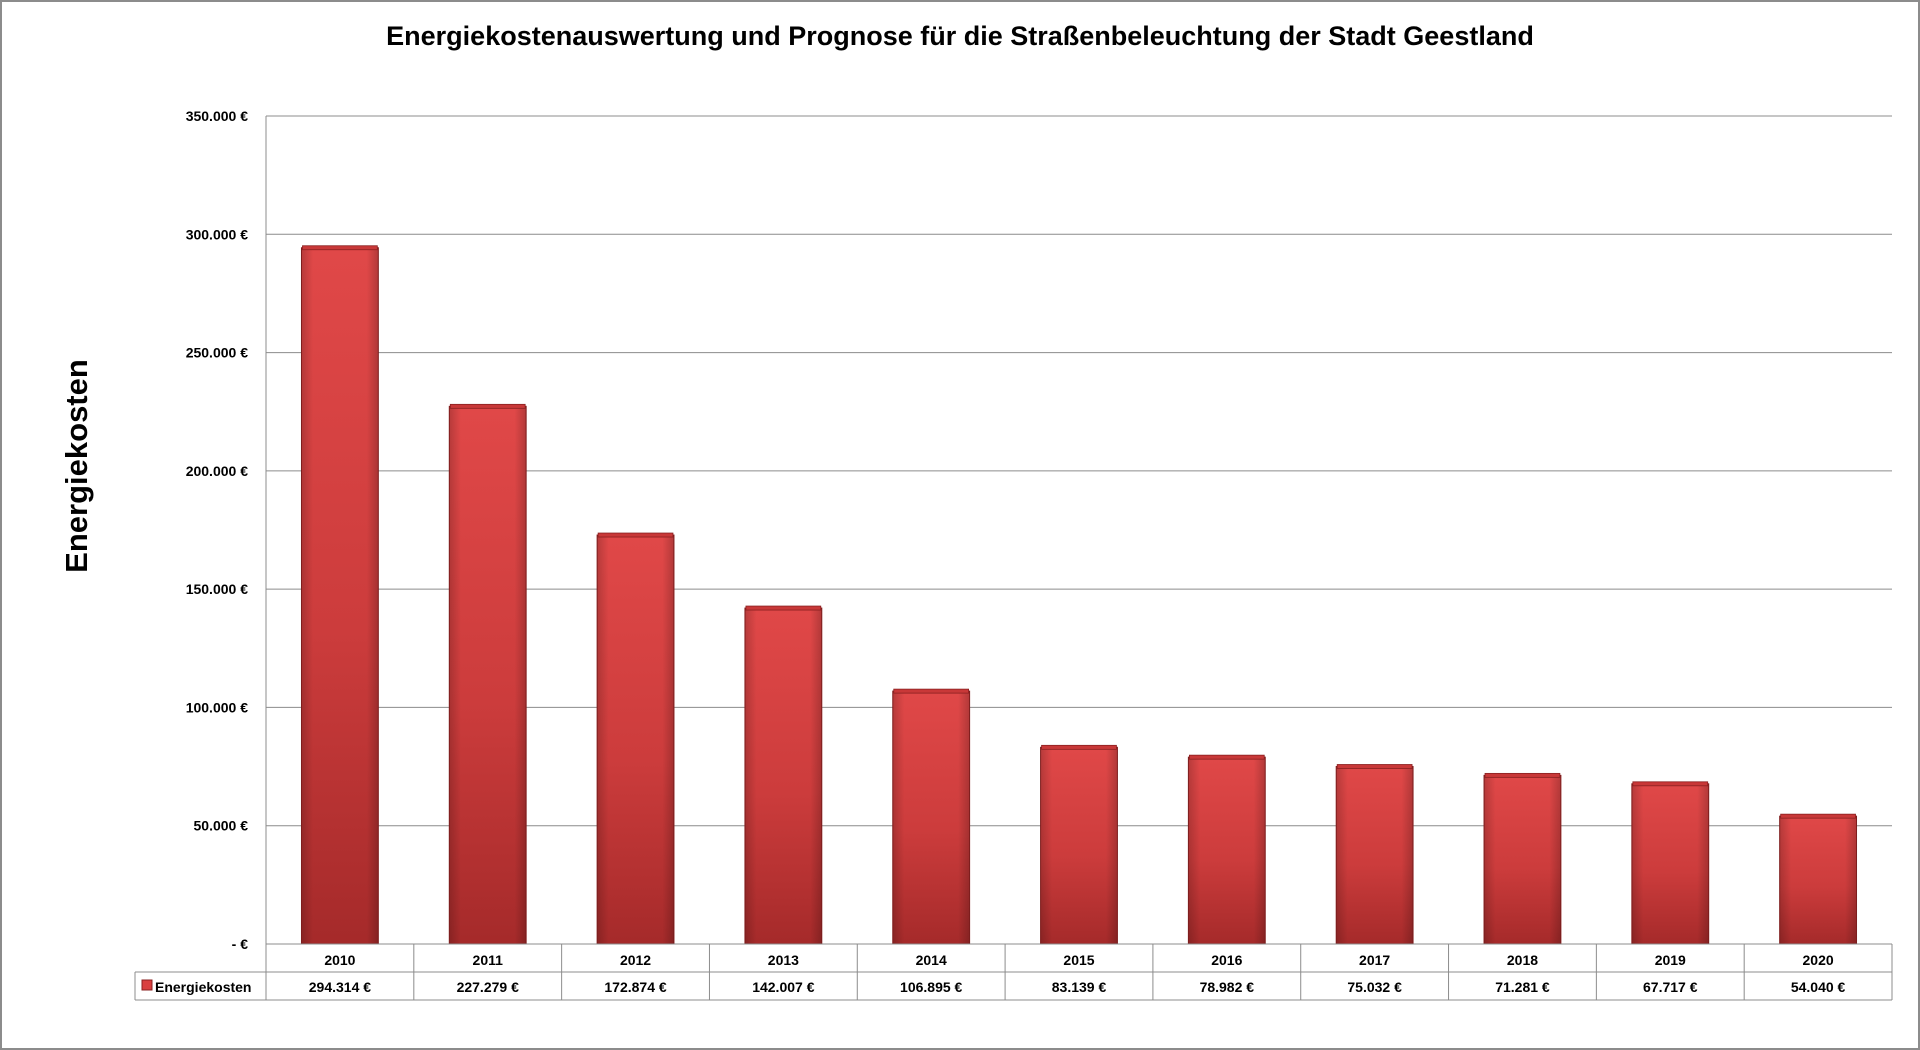 The image size is (1920, 1050). What do you see at coordinates (217, 353) in the screenshot?
I see `y-tick-label: 250.000 €` at bounding box center [217, 353].